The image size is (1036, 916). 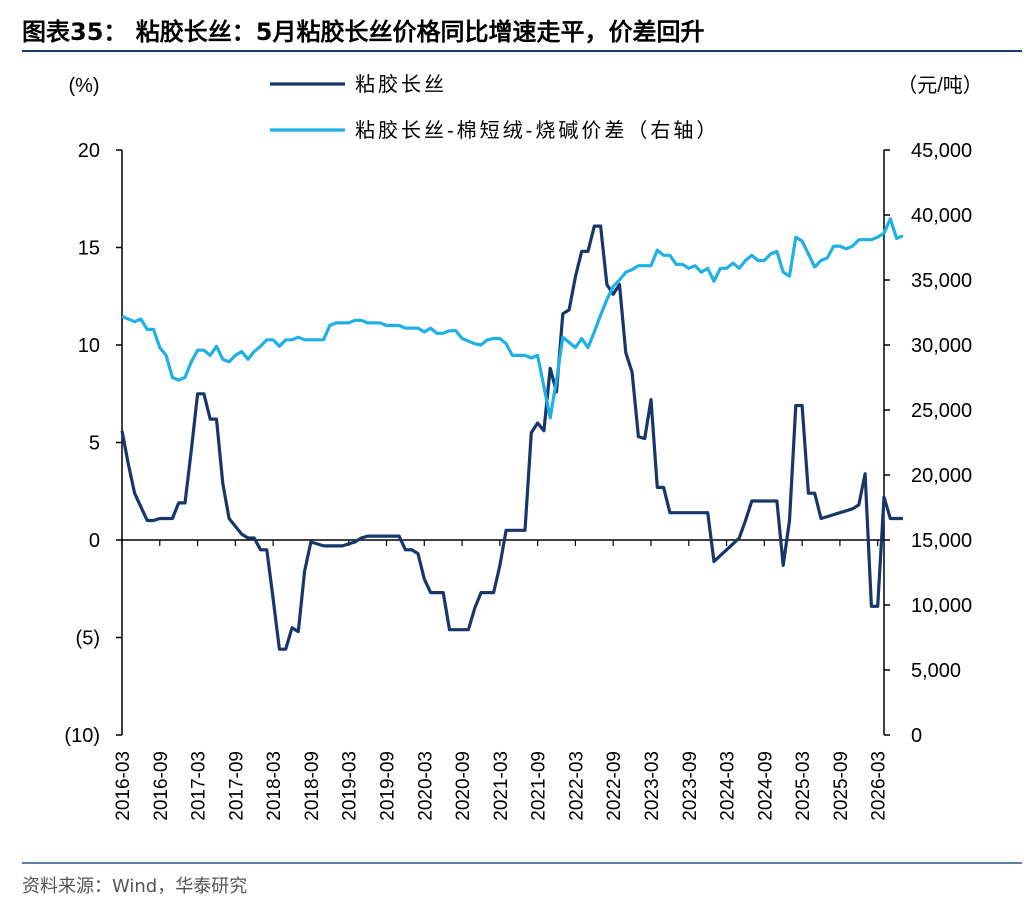 What do you see at coordinates (312, 786) in the screenshot?
I see `x-tick-label: 2018-09` at bounding box center [312, 786].